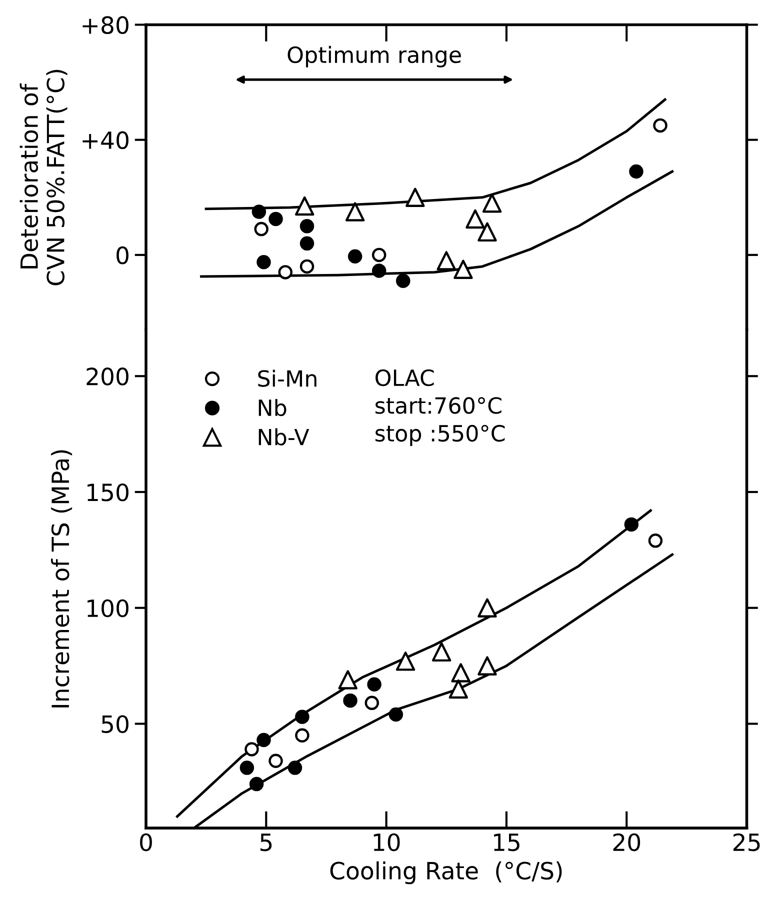 The image size is (762, 916). I want to click on annotation: stop :550°C, so click(440, 435).